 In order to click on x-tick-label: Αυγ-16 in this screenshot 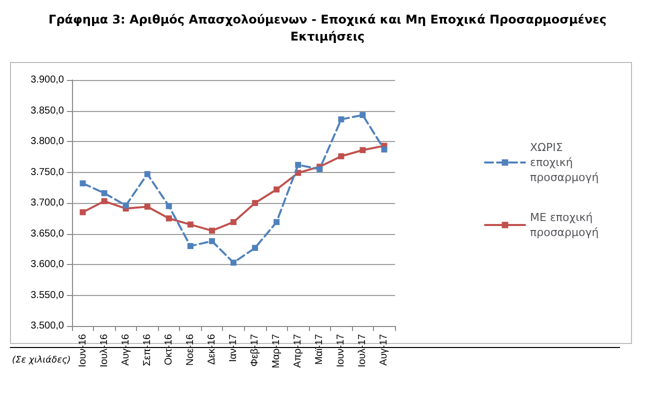, I will do `click(126, 350)`.